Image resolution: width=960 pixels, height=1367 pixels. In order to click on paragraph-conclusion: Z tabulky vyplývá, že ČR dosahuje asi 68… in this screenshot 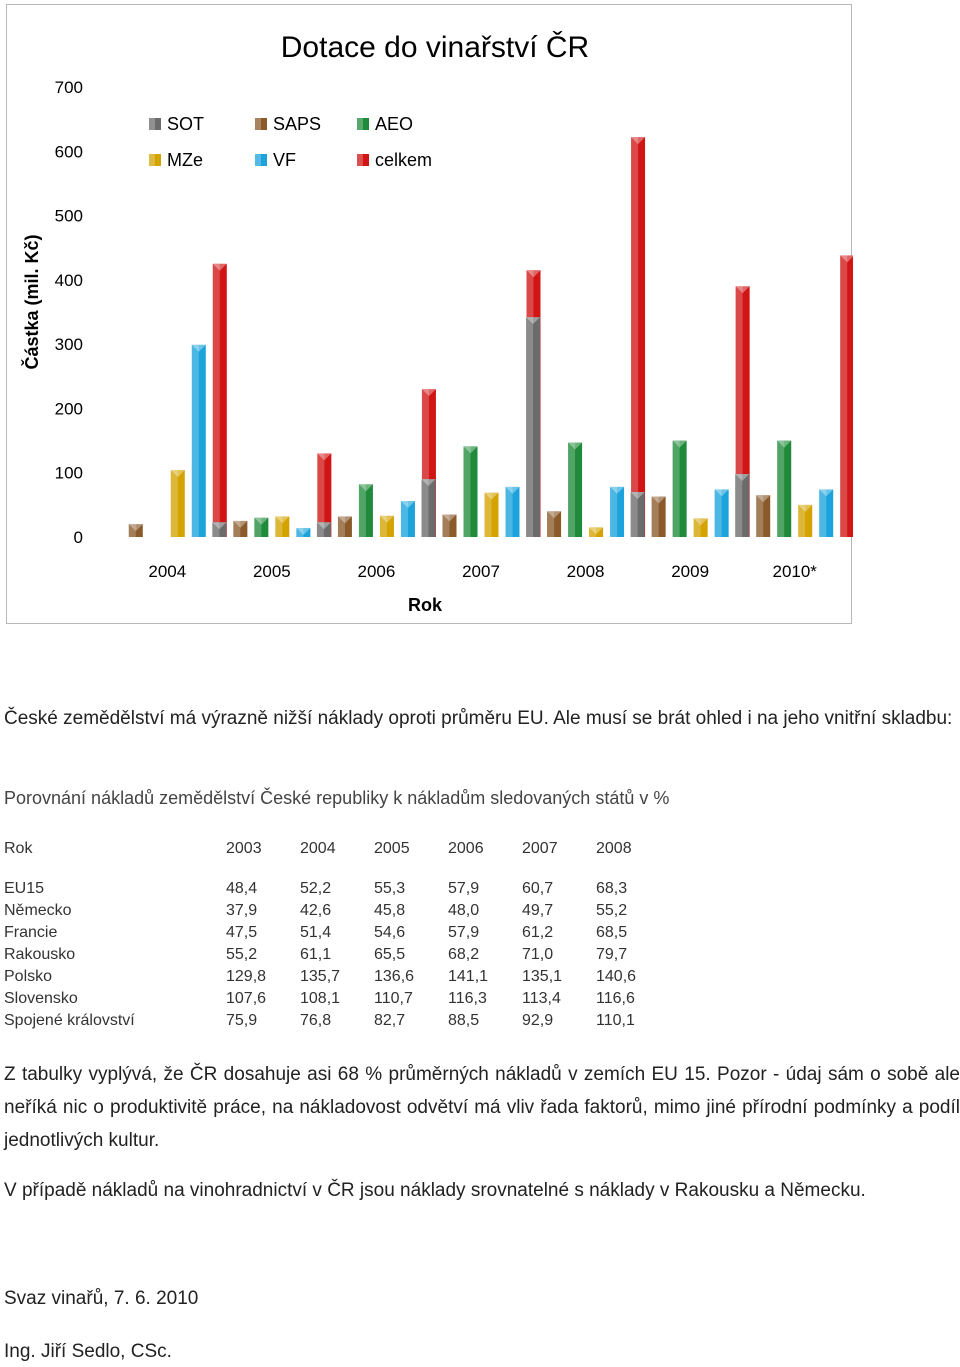, I will do `click(482, 1107)`.